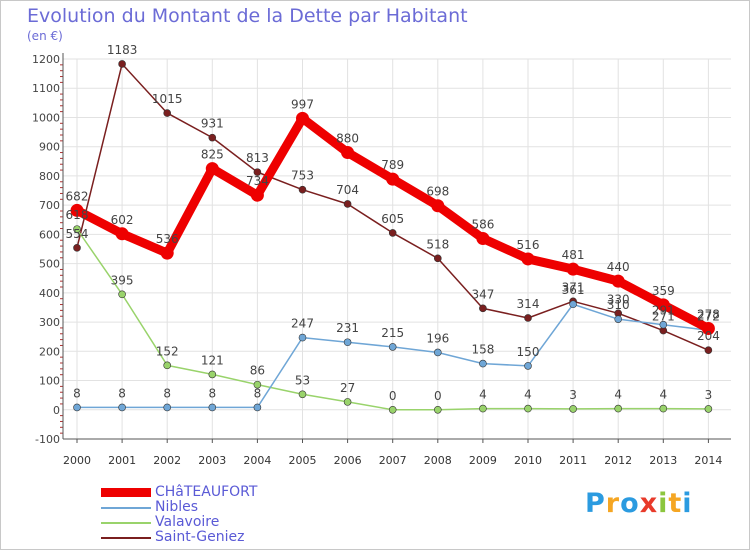 The height and width of the screenshot is (550, 750). Describe the element at coordinates (618, 299) in the screenshot. I see `data-label: 330` at that location.